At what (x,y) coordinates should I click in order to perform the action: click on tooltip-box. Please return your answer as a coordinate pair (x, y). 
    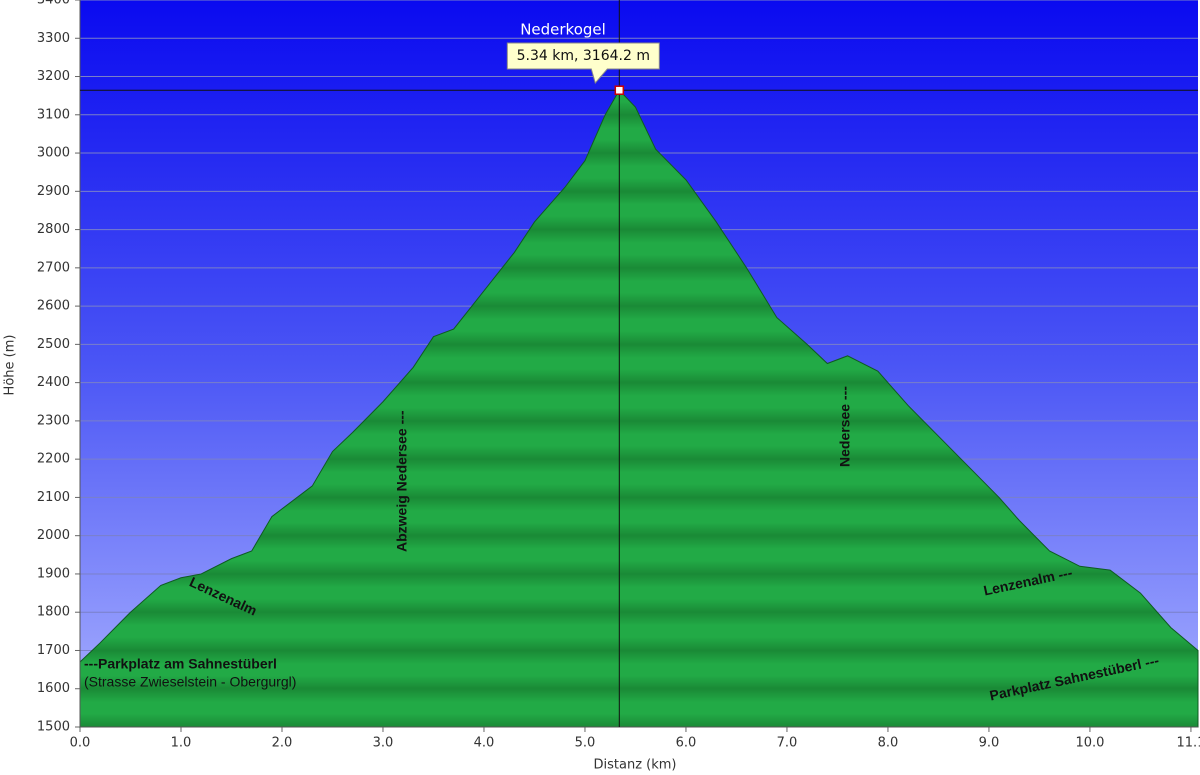
    Looking at the image, I should click on (583, 63).